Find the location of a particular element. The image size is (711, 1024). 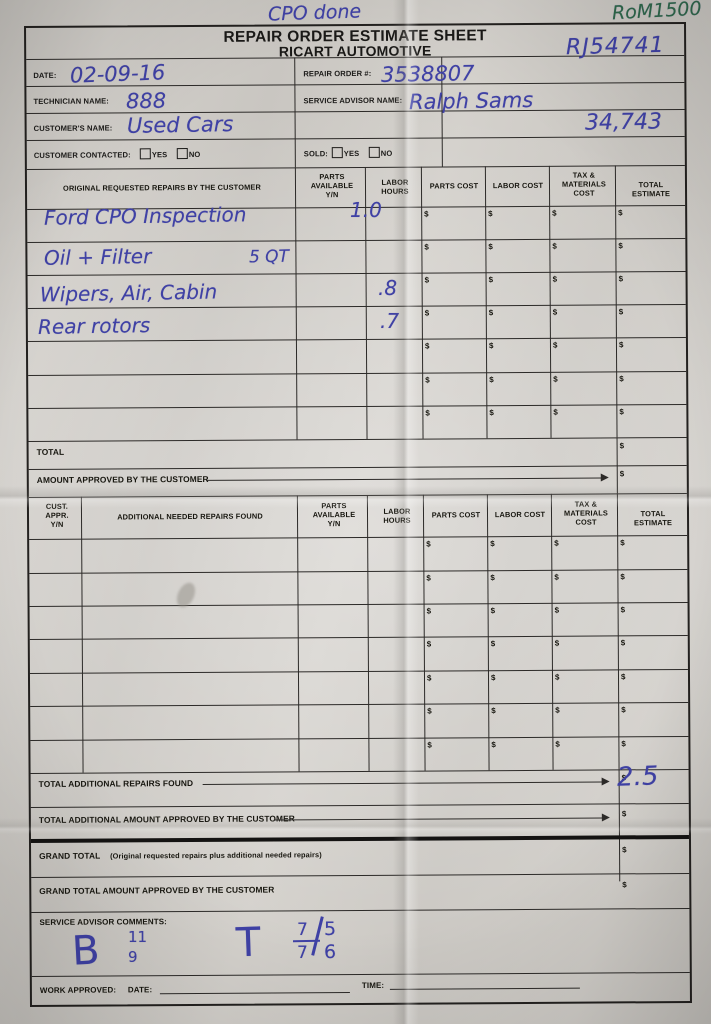

customer-contacted-row: CUSTOMER CONTACTED: YES NO SOLD: YES NO is located at coordinates (356, 150).